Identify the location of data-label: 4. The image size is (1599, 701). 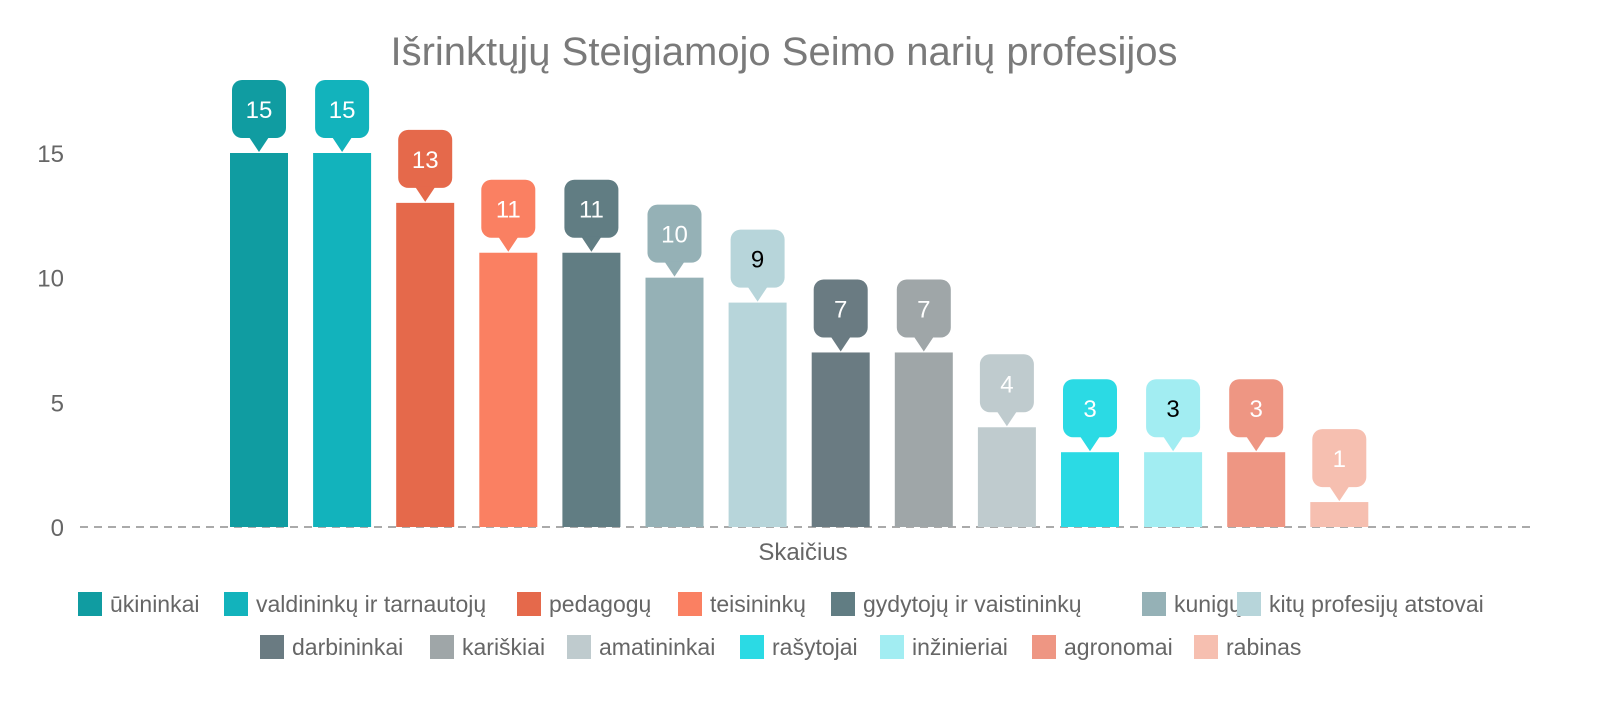
(1006, 384).